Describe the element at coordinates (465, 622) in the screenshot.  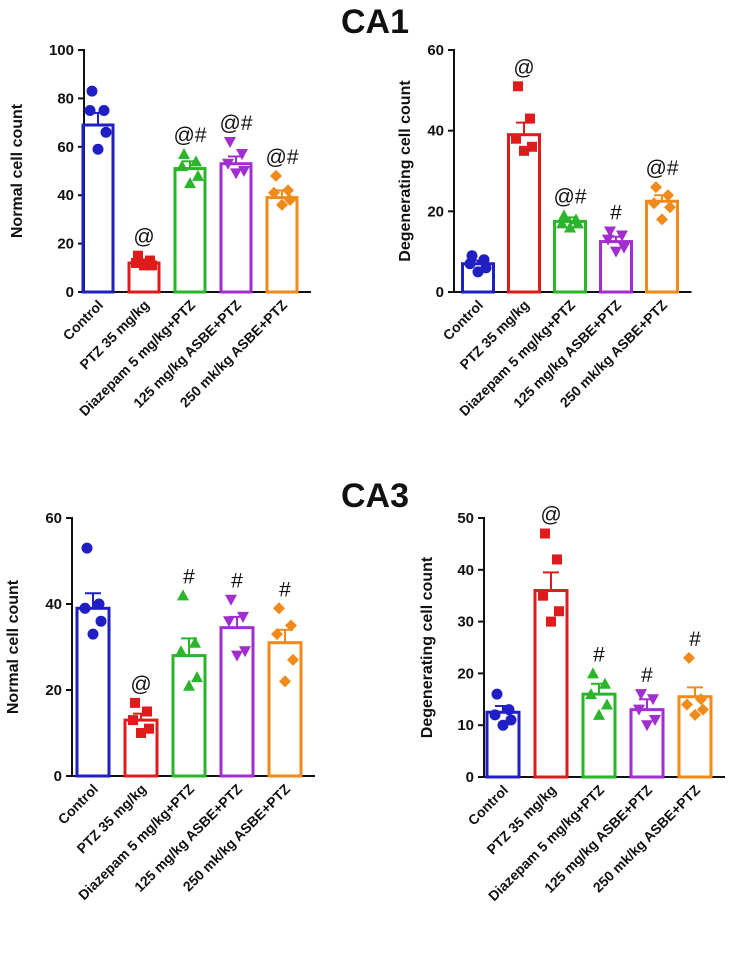
I see `y-tick-label: 30` at that location.